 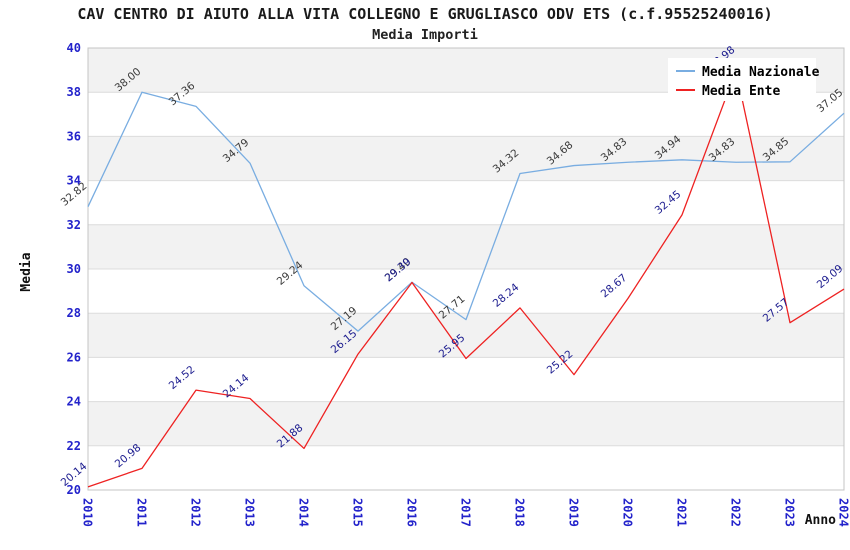 I want to click on x-tick-label: 2011, so click(x=142, y=512).